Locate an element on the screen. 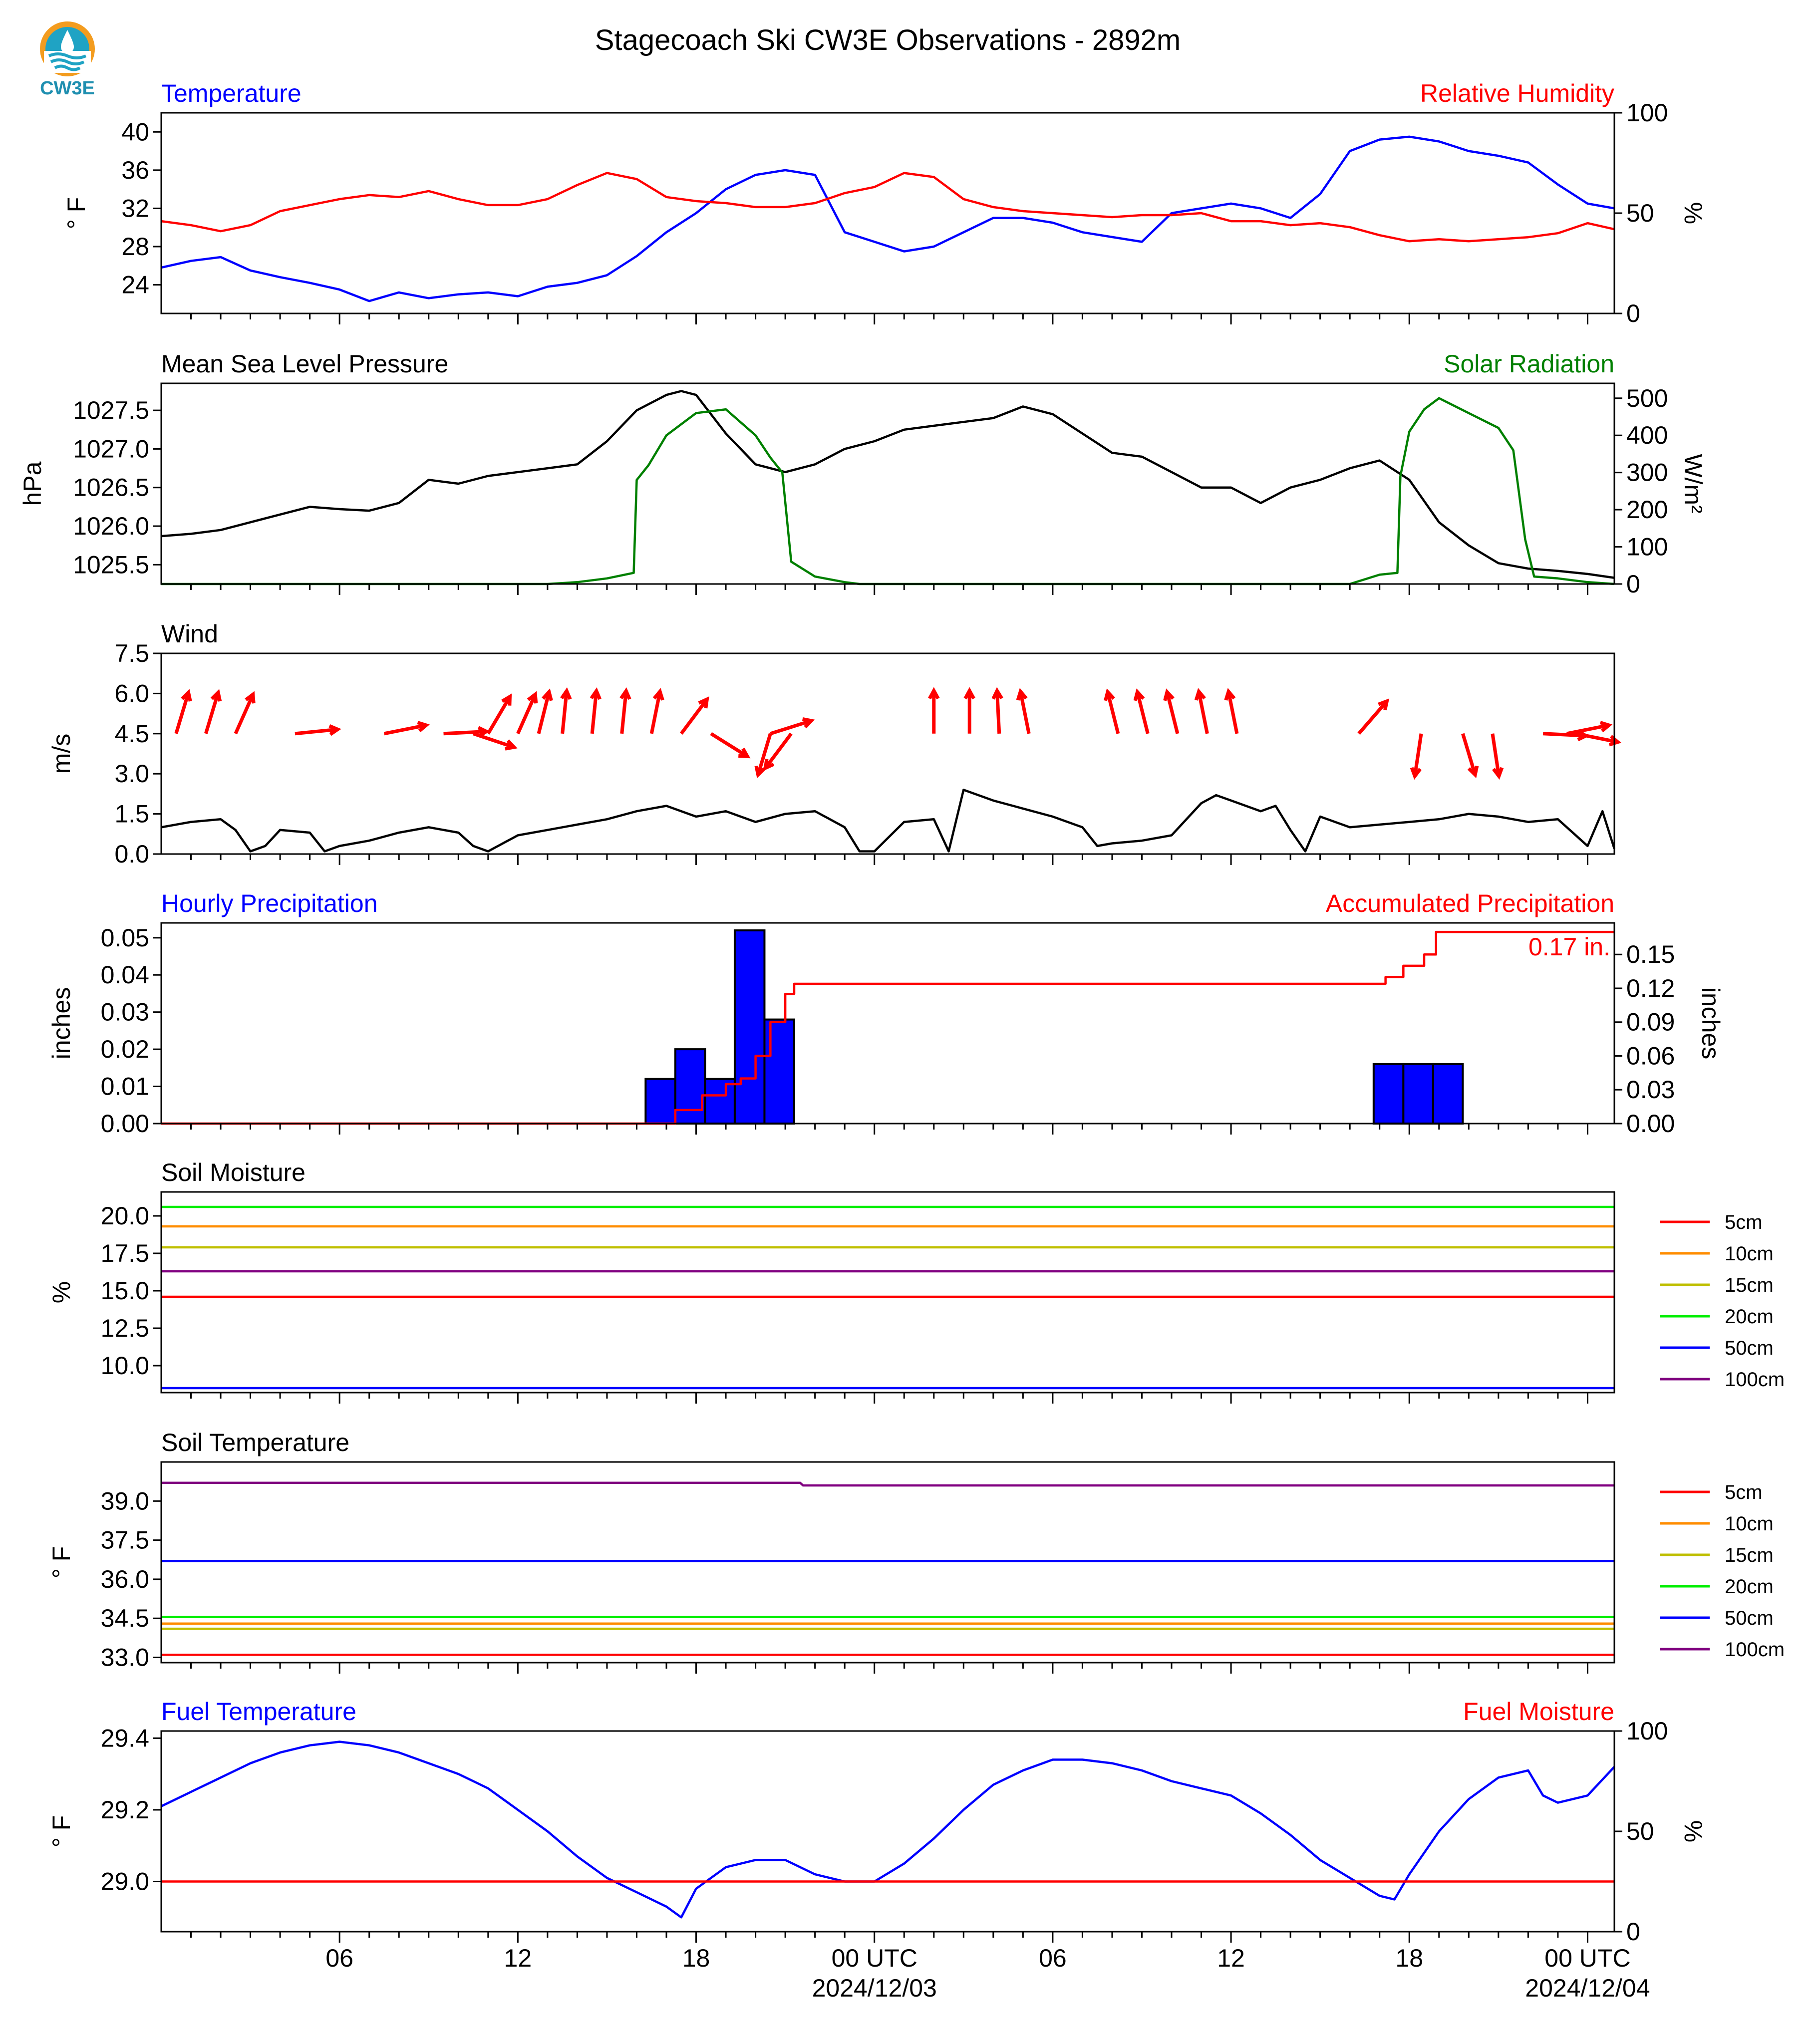 The height and width of the screenshot is (2028, 1820). y-tick-label: 17.5 is located at coordinates (125, 1253).